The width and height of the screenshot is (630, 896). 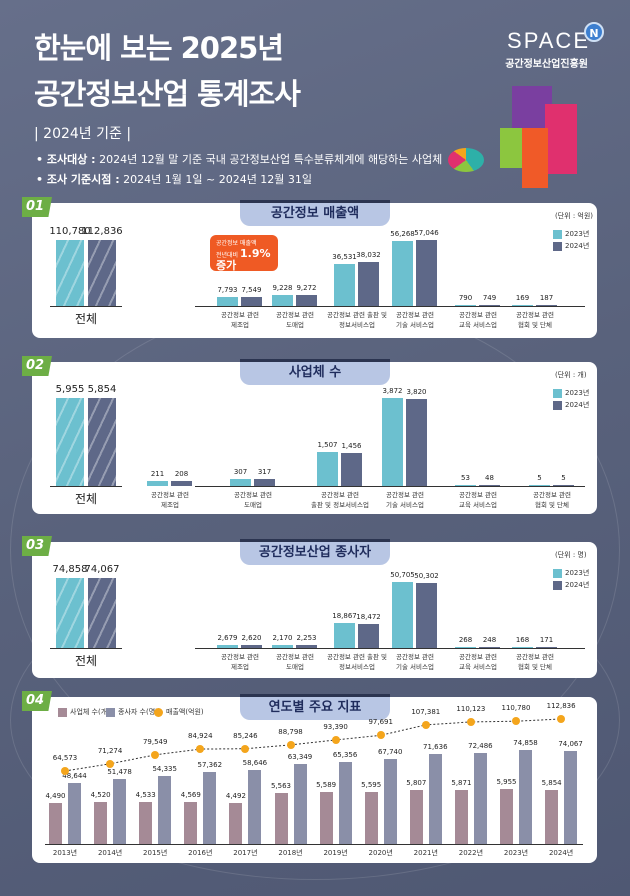 What do you see at coordinates (525, 743) in the screenshot?
I see `employees-value: 74,858` at bounding box center [525, 743].